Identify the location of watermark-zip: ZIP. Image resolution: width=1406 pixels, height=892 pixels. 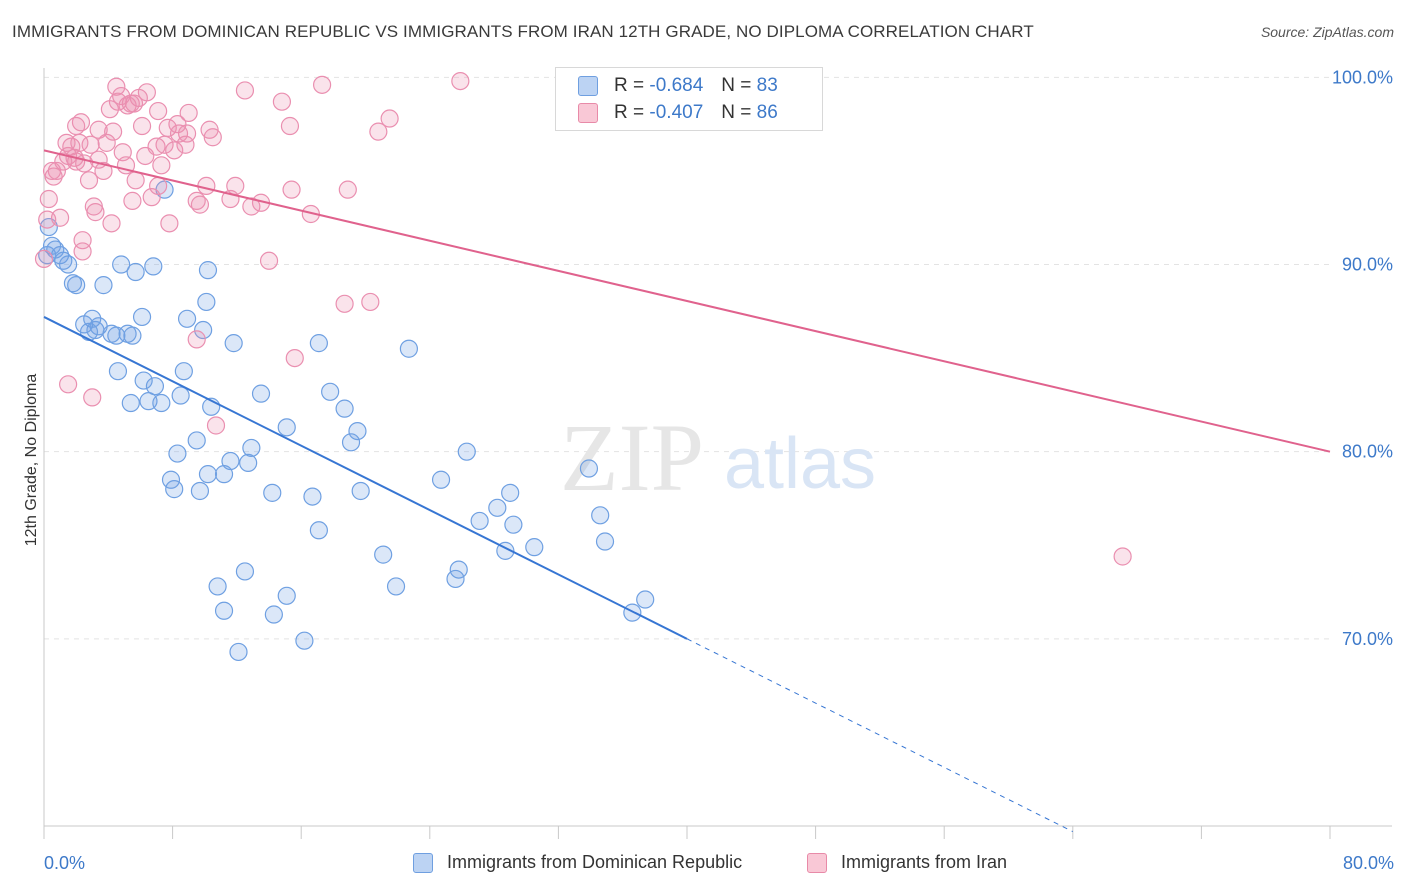
(632, 457).